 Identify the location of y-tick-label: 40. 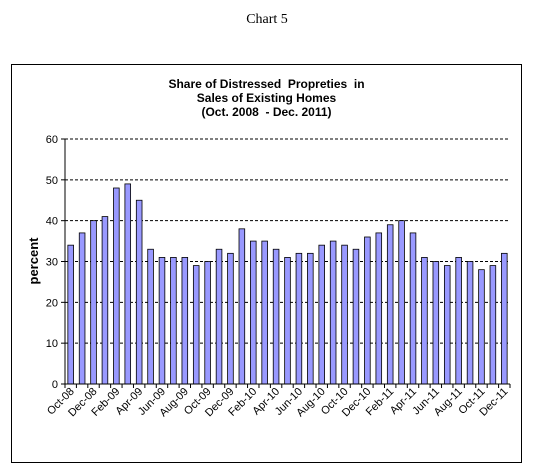
(52, 222).